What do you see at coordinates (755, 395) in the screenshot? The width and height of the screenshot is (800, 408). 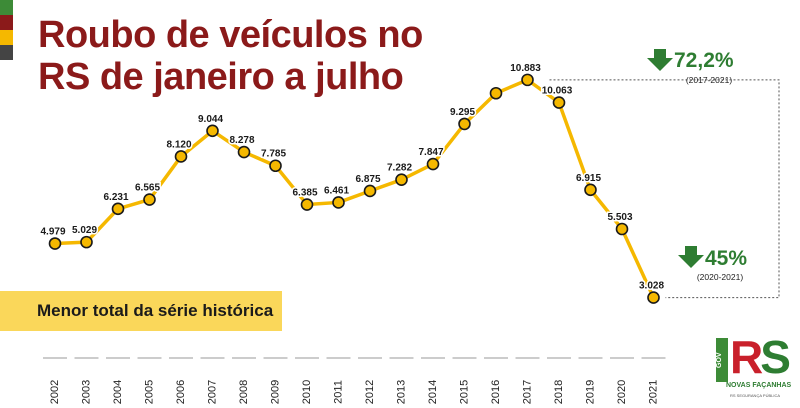 I see `logo-subtitle: RS SEGURANÇA PÚBLICA` at bounding box center [755, 395].